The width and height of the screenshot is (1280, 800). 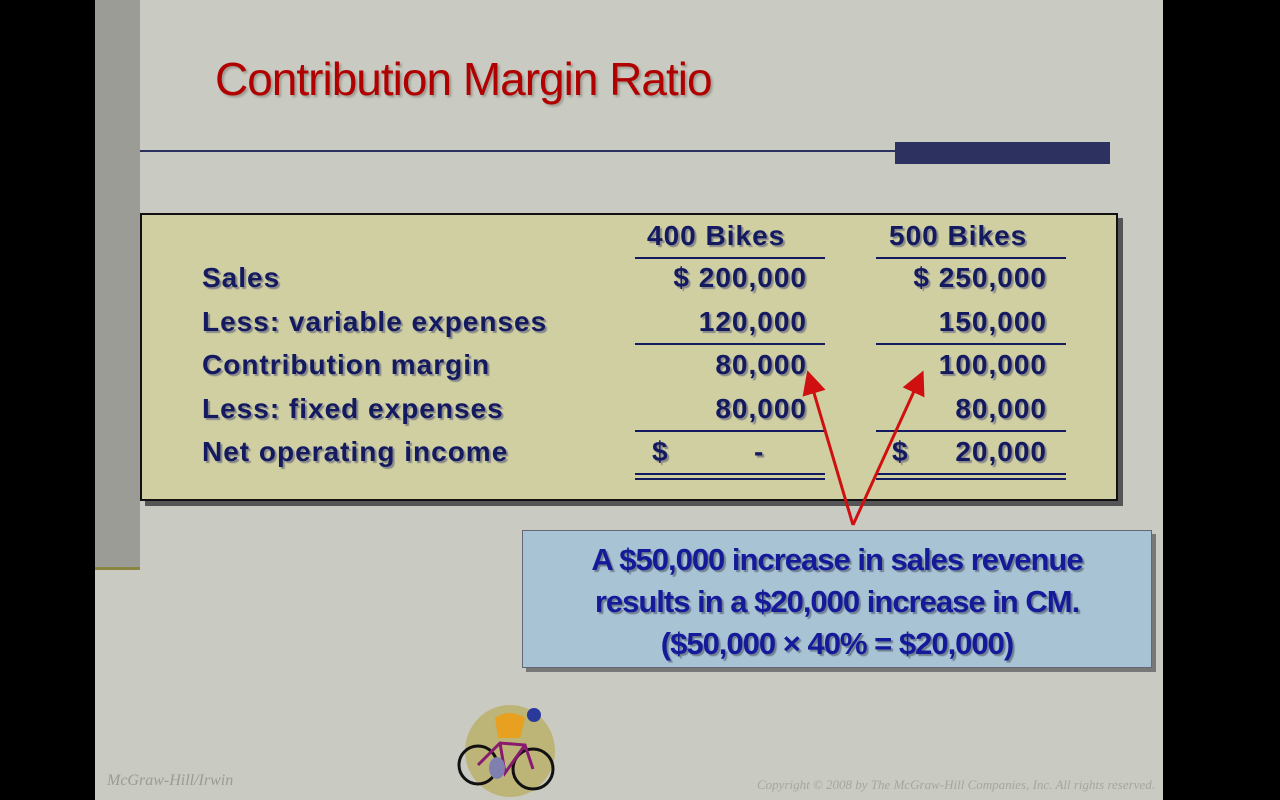 I want to click on cell: 120,000, so click(x=752, y=321).